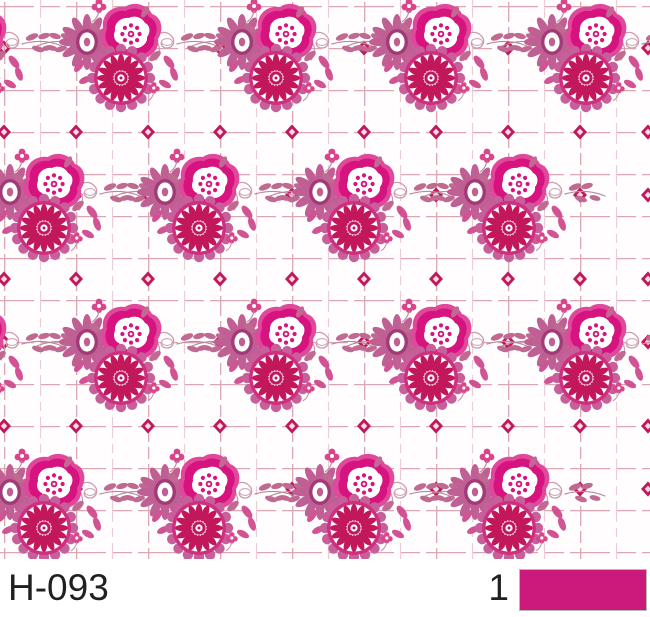  What do you see at coordinates (498, 587) in the screenshot?
I see `colorway-number-label: 1` at bounding box center [498, 587].